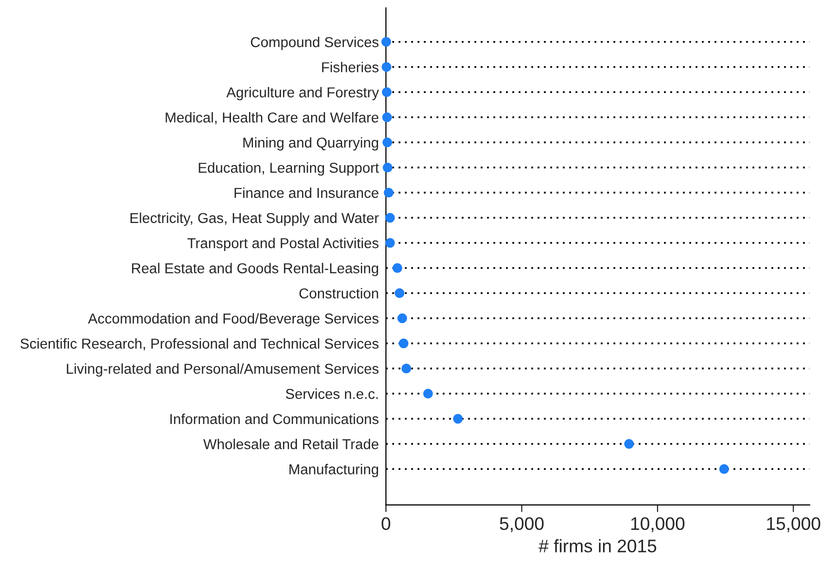 This screenshot has width=839, height=568. I want to click on y-tick-label: Real Estate and Goods Rental-Leasing, so click(255, 269).